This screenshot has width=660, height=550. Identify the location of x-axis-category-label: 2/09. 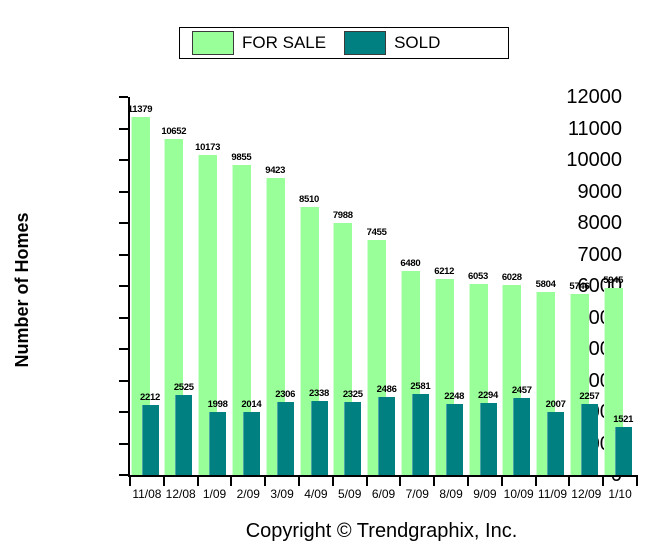
(248, 494).